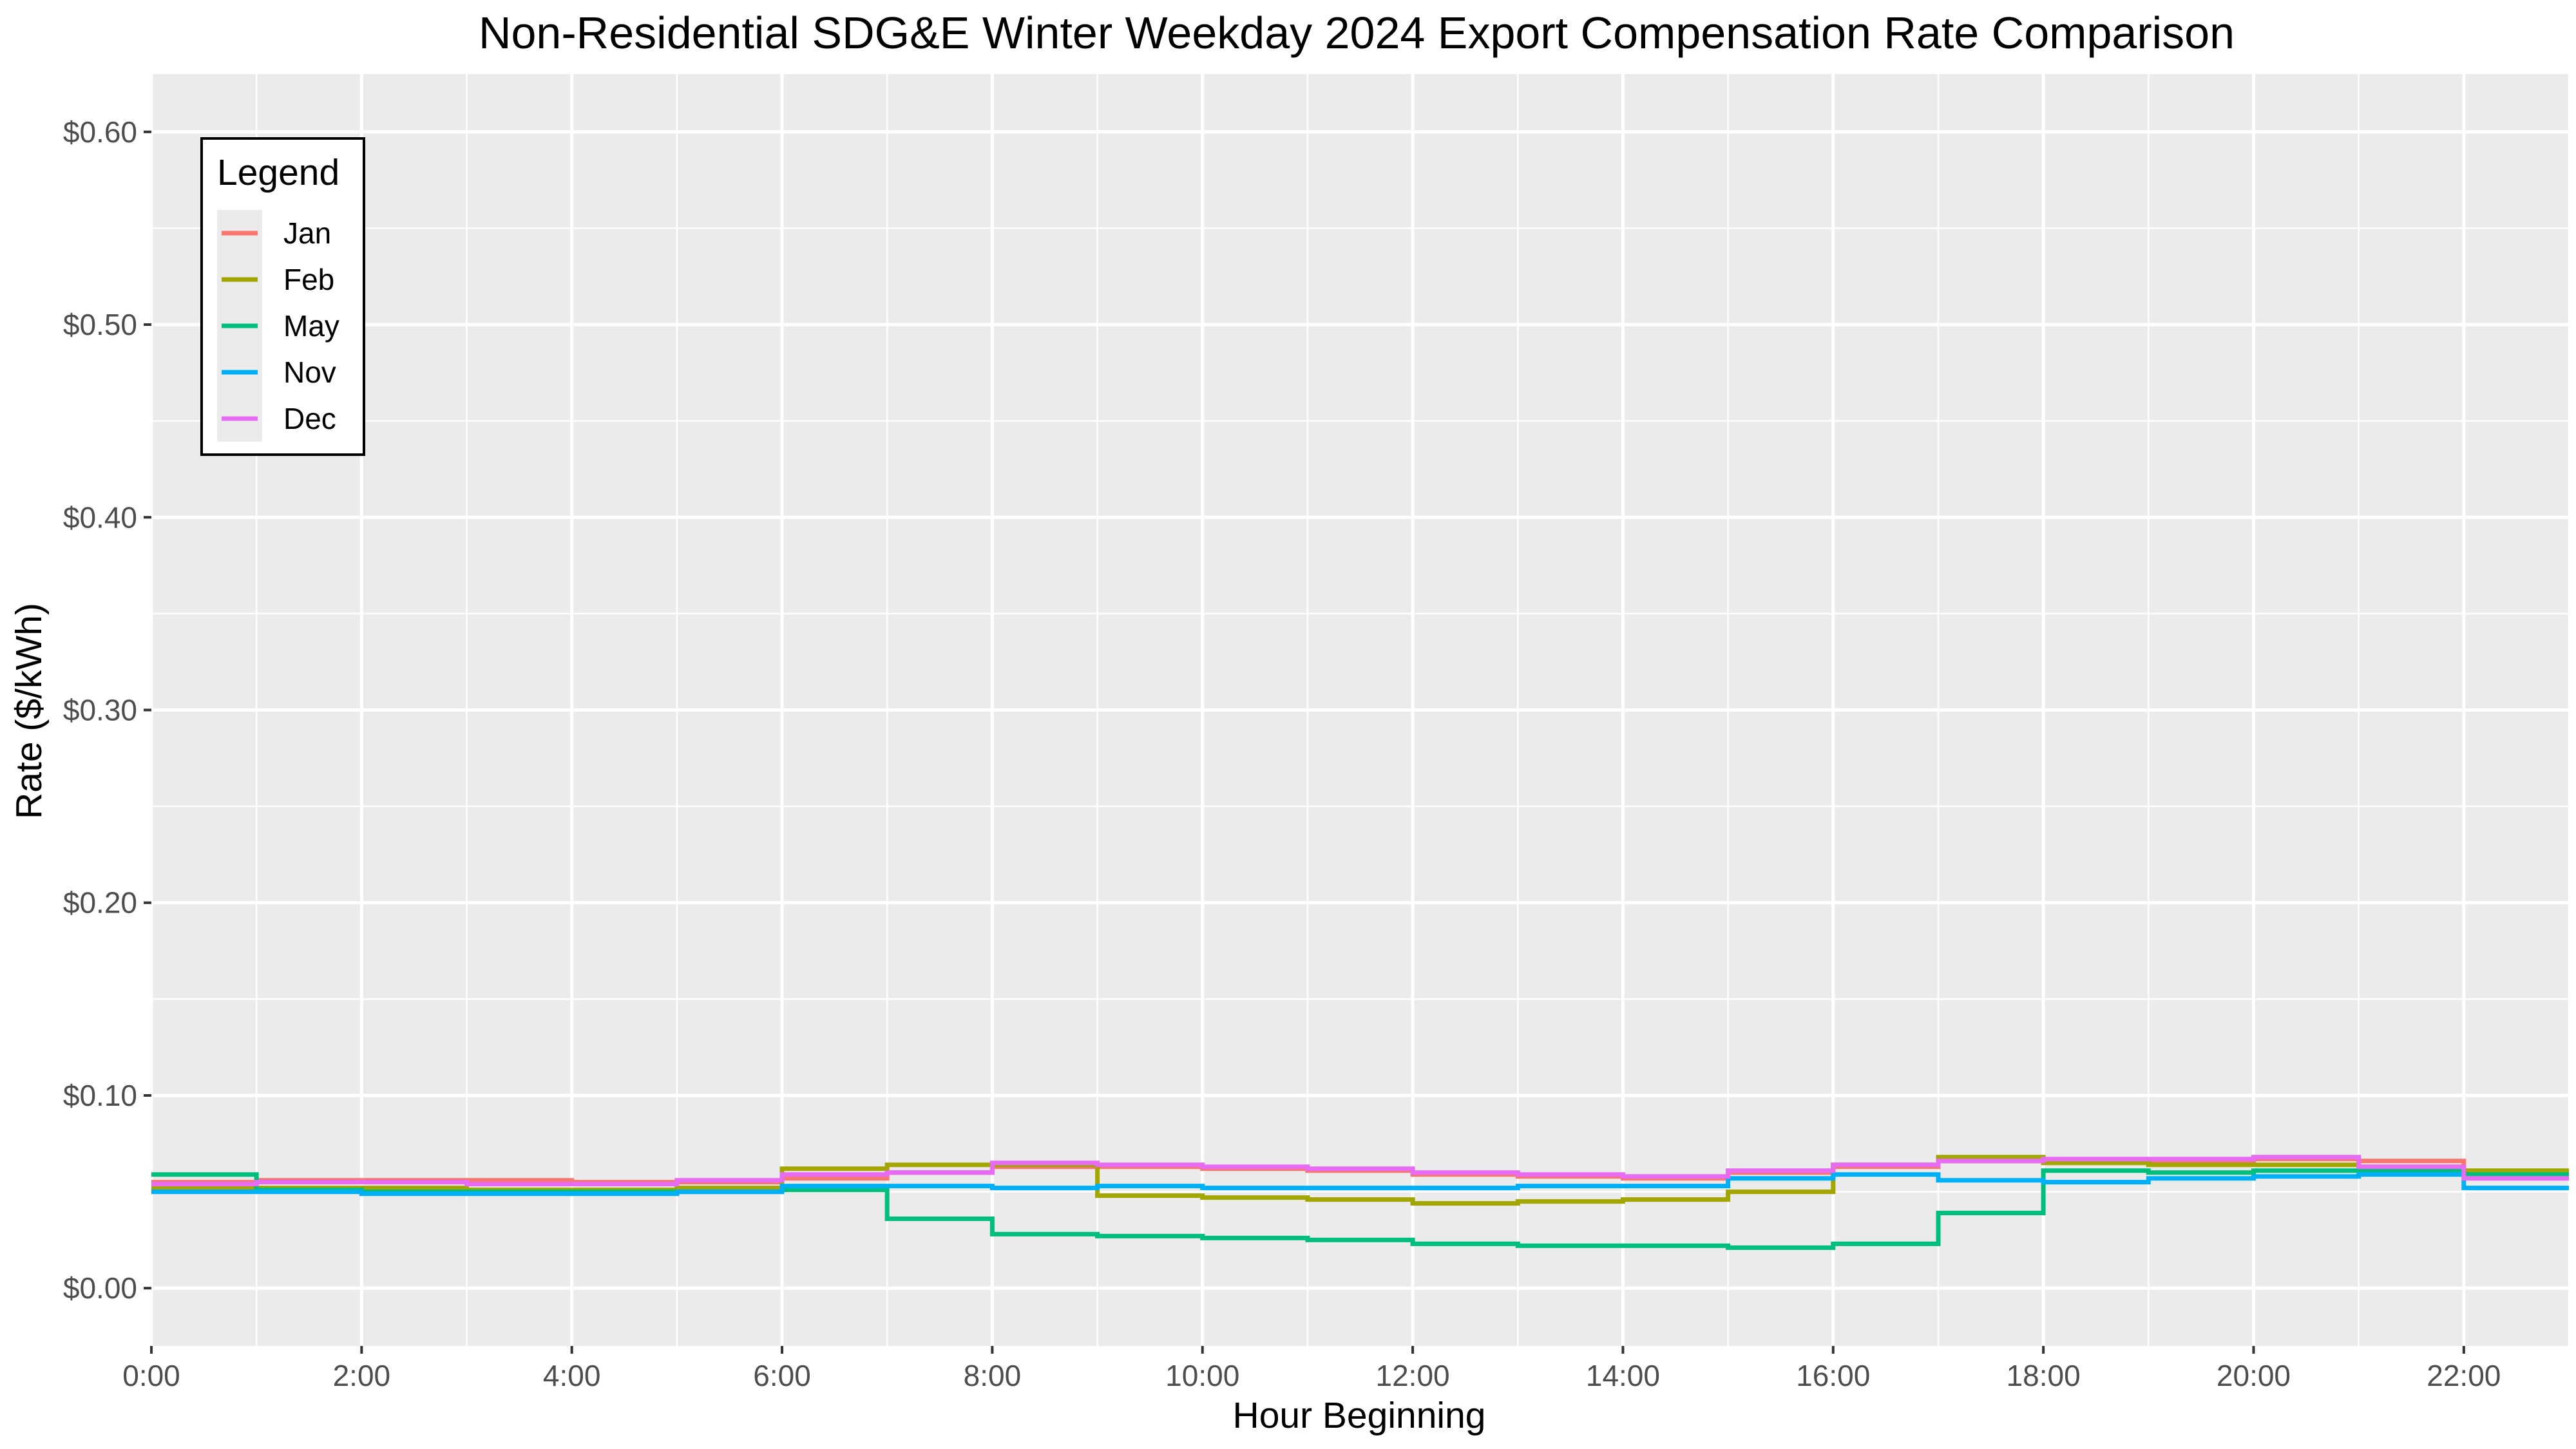 The image size is (2576, 1449). Describe the element at coordinates (311, 326) in the screenshot. I see `legend-label-may: May` at that location.